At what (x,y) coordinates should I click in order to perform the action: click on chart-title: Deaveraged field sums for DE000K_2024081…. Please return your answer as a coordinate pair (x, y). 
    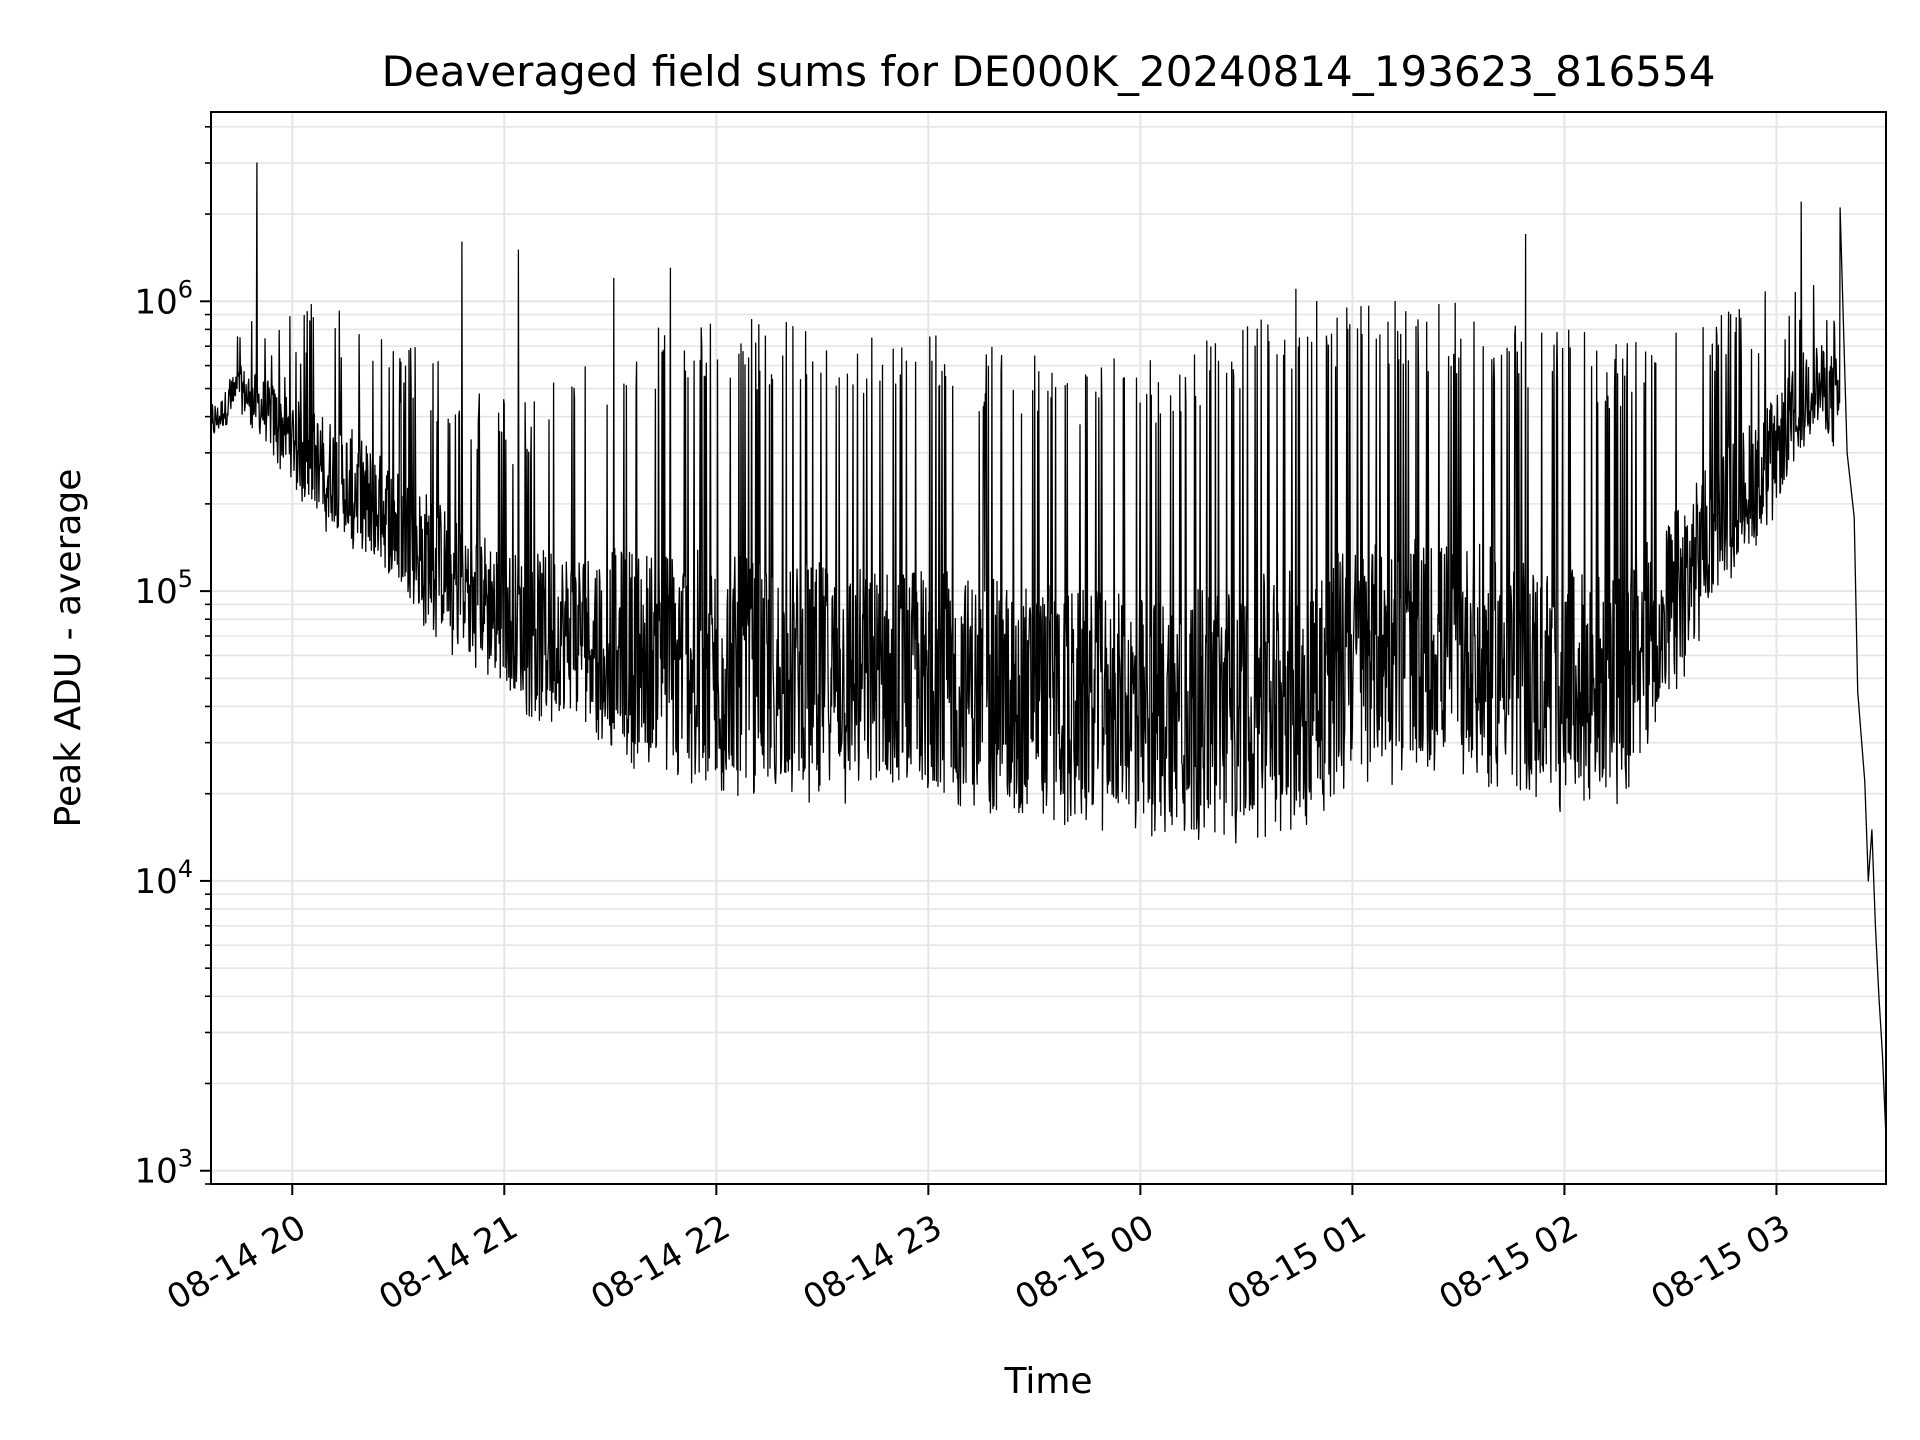
    Looking at the image, I should click on (1049, 71).